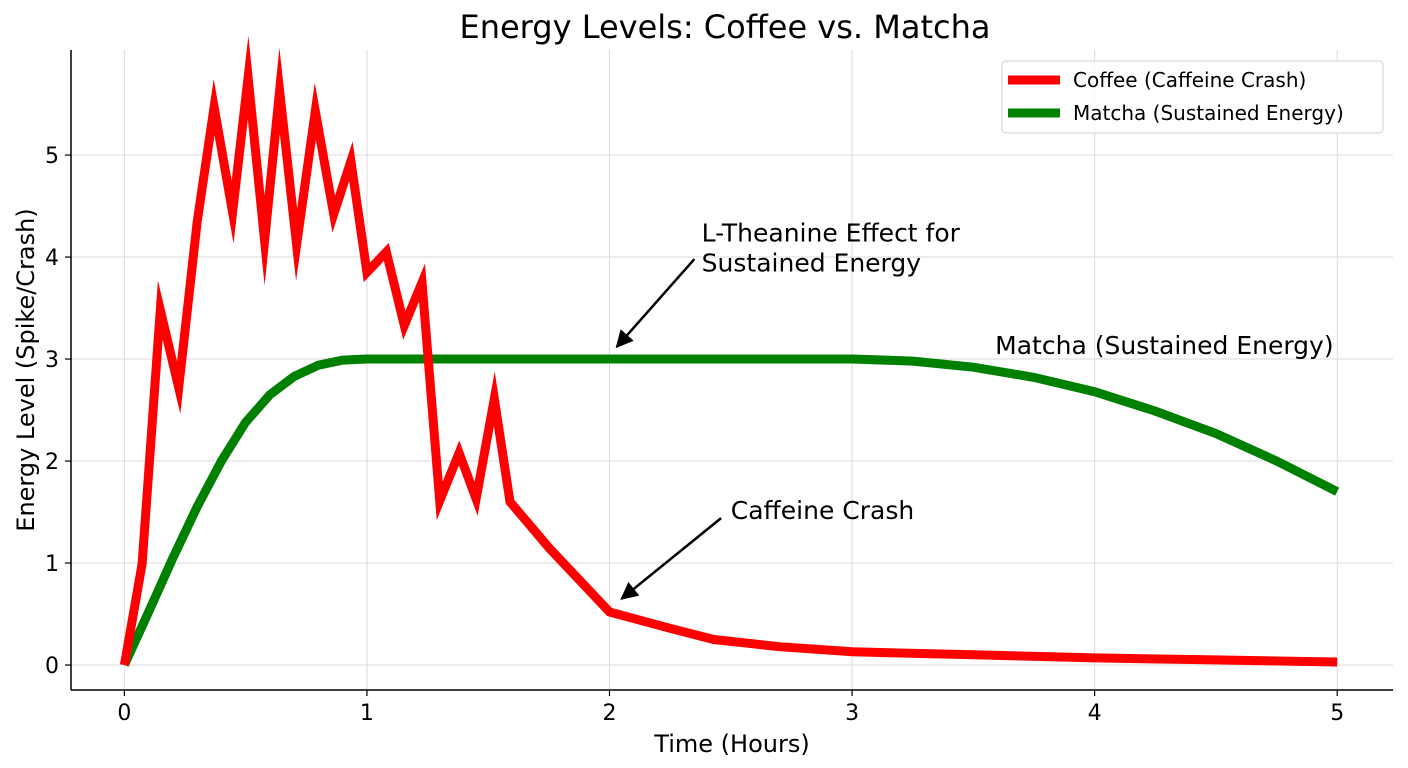  Describe the element at coordinates (52, 258) in the screenshot. I see `y-tick-label: 4` at that location.